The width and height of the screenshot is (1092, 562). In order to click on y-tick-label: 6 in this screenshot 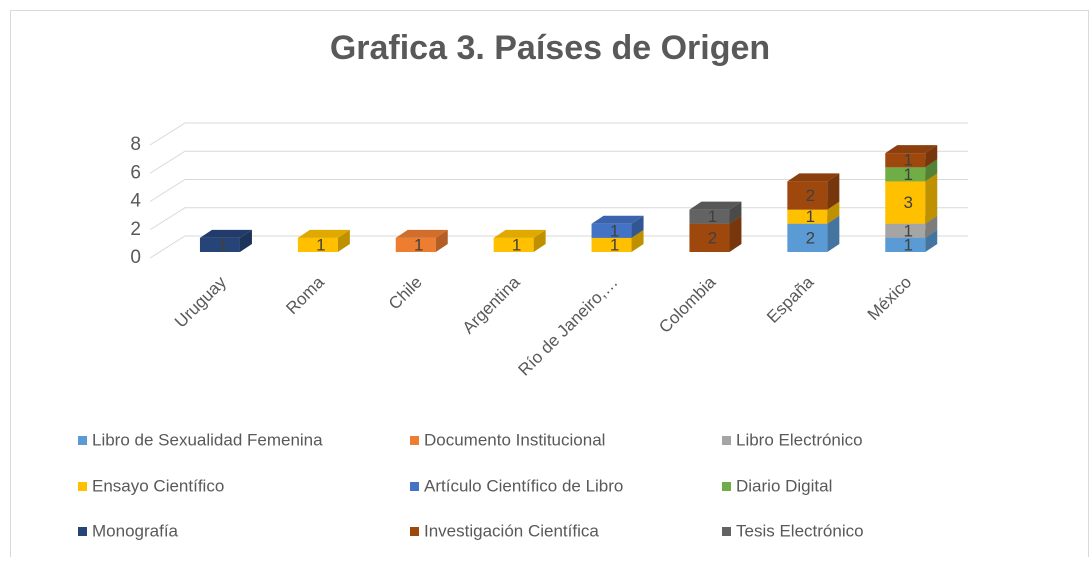, I will do `click(135, 172)`.